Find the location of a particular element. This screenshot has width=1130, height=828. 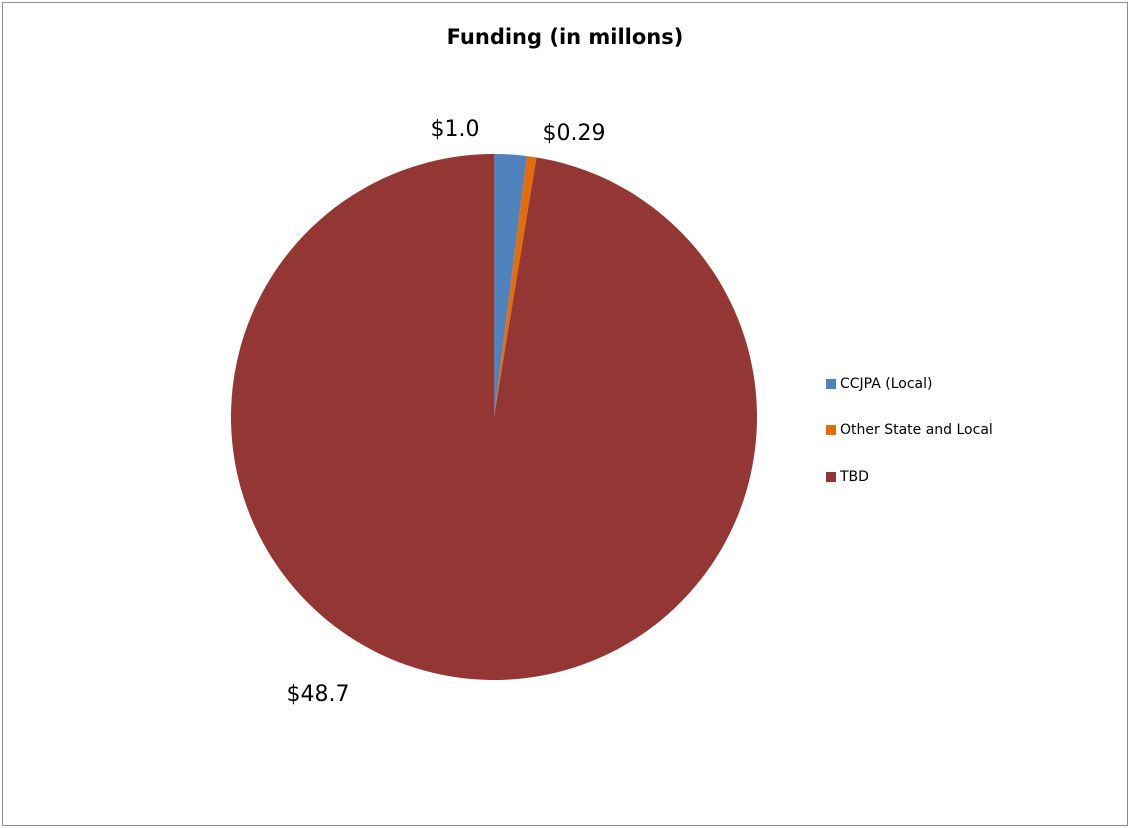

chart-title: Funding (in millons) is located at coordinates (565, 37).